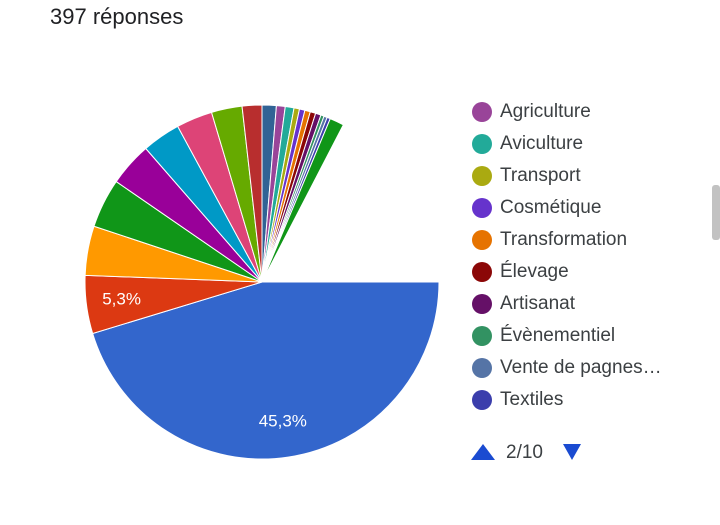 This screenshot has width=720, height=525. What do you see at coordinates (531, 399) in the screenshot?
I see `legend-label: Textiles` at bounding box center [531, 399].